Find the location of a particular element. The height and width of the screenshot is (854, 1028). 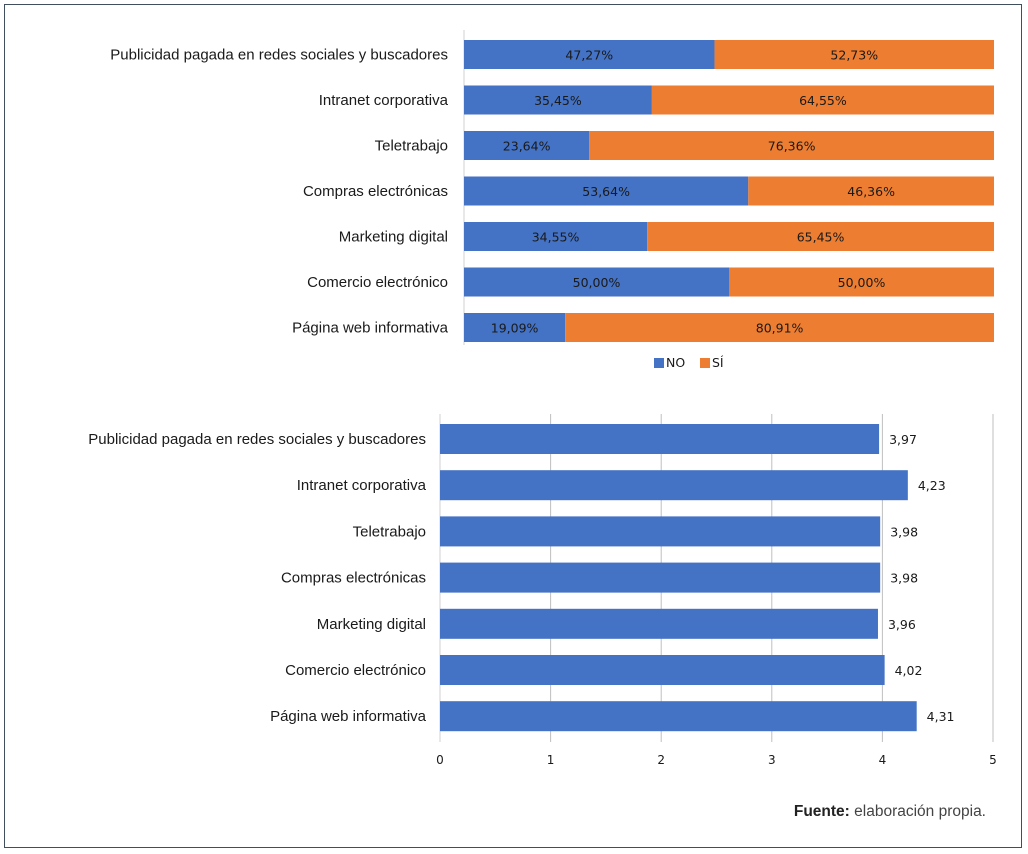

x-tick-label: 4 is located at coordinates (883, 760).